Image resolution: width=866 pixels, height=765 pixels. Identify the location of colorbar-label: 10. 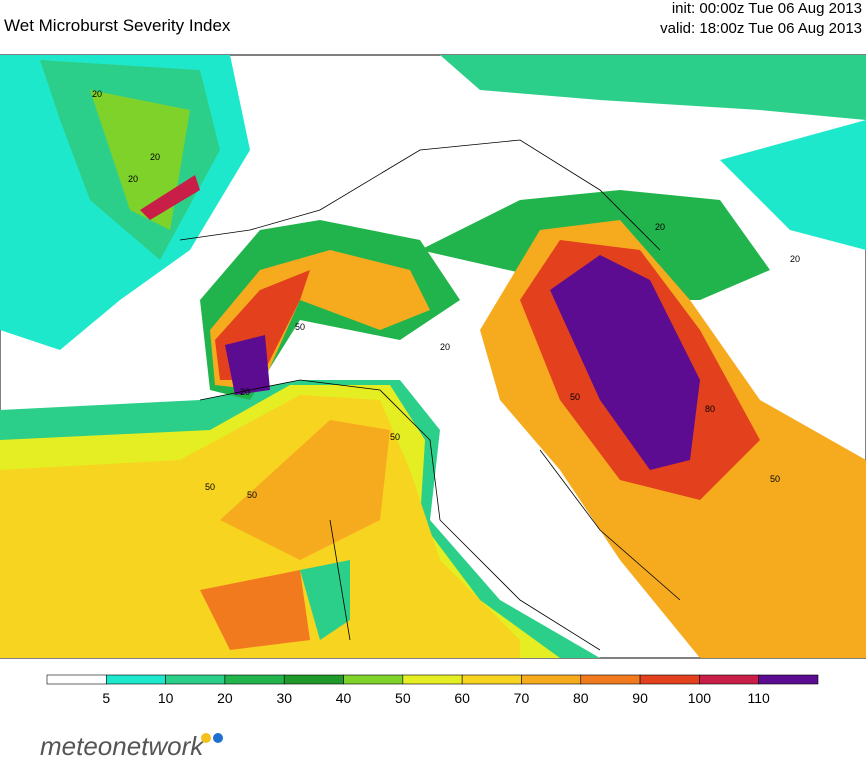
(166, 698).